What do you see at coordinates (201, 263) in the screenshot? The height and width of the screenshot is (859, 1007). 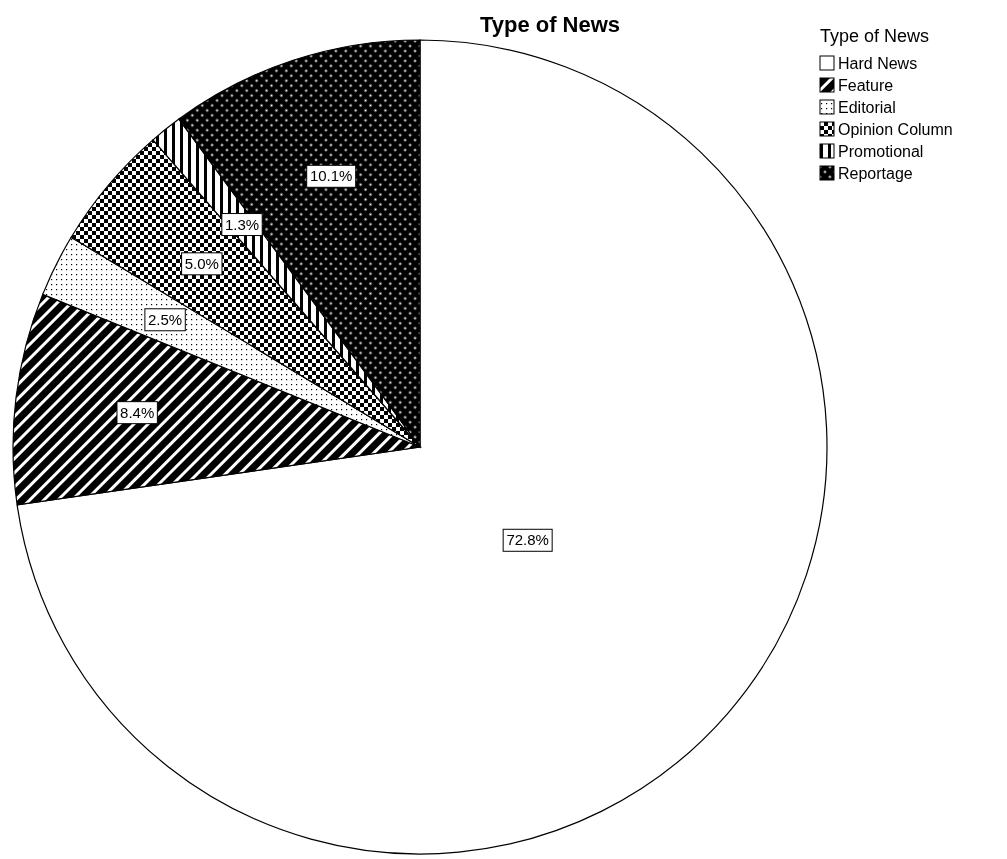 I see `data-label: 5.0%` at bounding box center [201, 263].